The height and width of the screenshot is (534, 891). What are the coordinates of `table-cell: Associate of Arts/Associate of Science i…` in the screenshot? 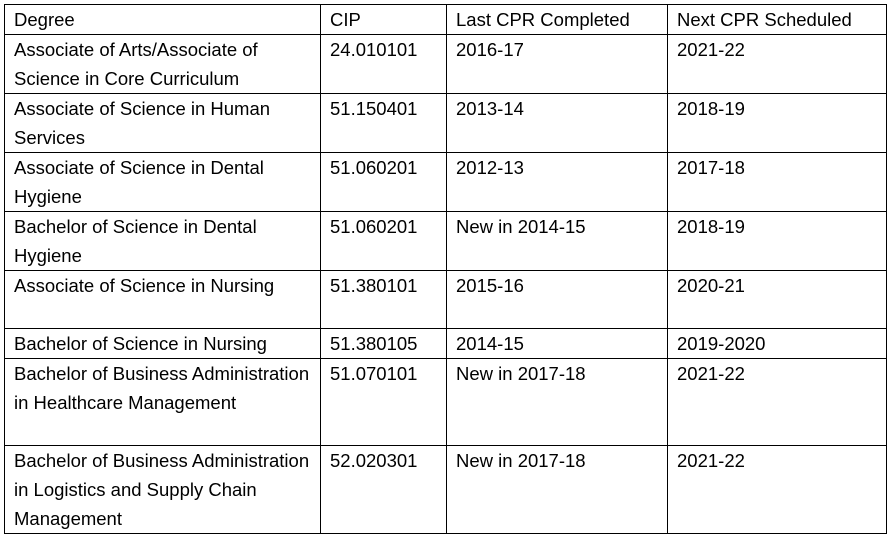 It's located at (162, 64).